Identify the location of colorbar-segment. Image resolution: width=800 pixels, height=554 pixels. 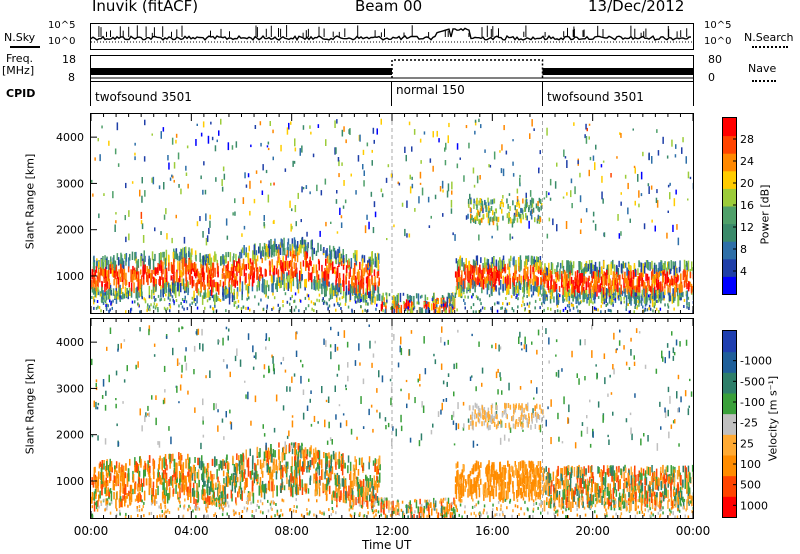
(729, 197).